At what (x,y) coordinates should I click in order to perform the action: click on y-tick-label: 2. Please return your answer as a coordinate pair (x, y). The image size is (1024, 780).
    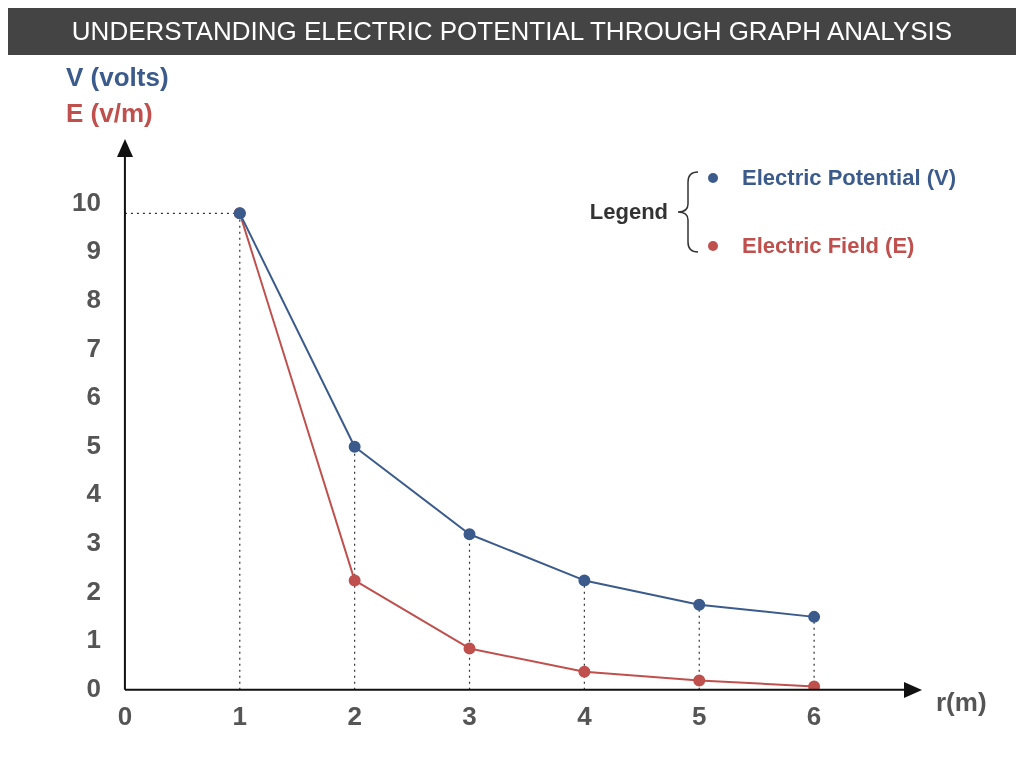
    Looking at the image, I should click on (93, 590).